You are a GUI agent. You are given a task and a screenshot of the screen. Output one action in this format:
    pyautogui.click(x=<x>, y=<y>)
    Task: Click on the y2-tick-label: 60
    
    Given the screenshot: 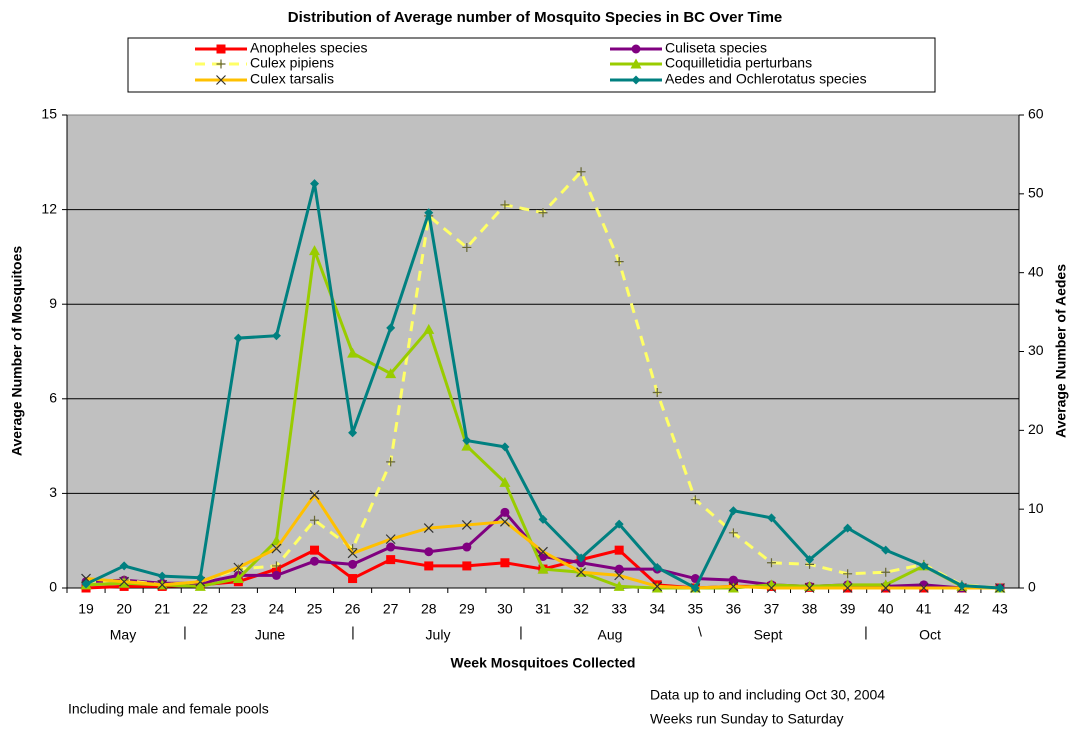 What is the action you would take?
    pyautogui.click(x=1036, y=114)
    